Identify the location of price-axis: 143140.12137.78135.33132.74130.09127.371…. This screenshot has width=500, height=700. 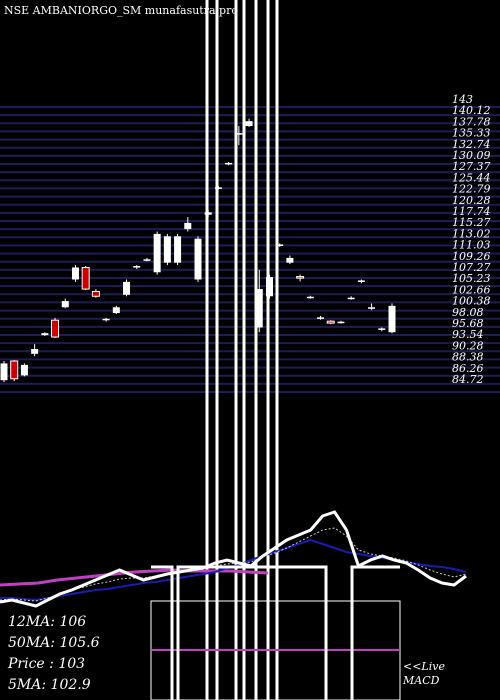
(471, 239).